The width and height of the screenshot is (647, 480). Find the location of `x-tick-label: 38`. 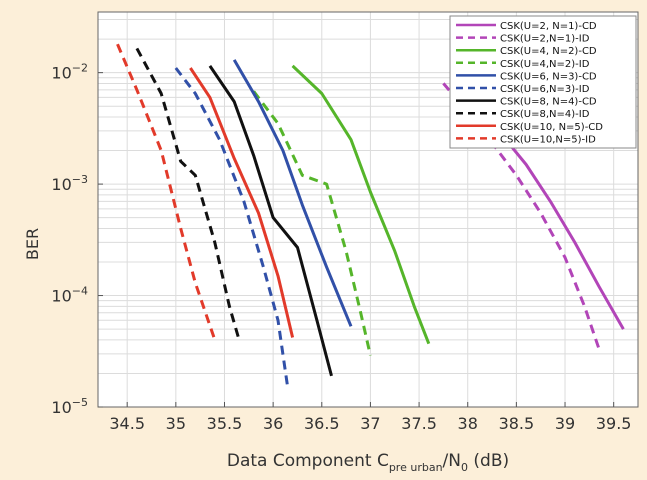

x-tick-label: 38 is located at coordinates (468, 423).